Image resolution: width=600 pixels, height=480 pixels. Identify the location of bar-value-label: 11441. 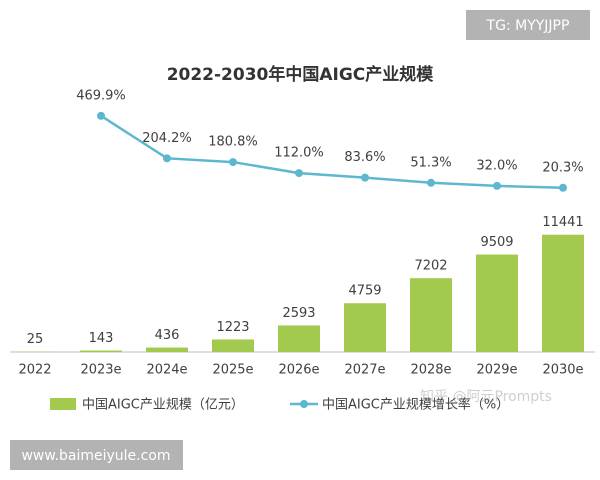
(562, 222).